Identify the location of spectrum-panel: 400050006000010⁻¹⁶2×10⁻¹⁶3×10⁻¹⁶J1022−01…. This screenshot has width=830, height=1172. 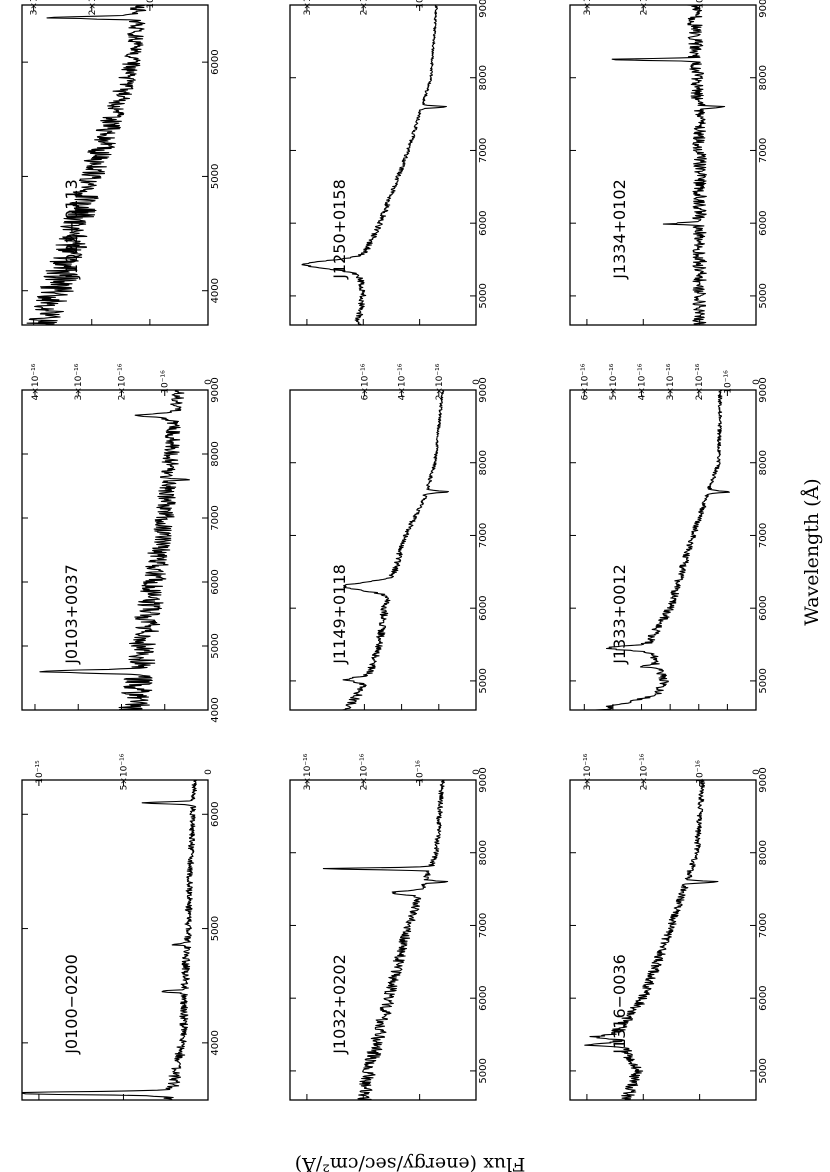
(121, 163).